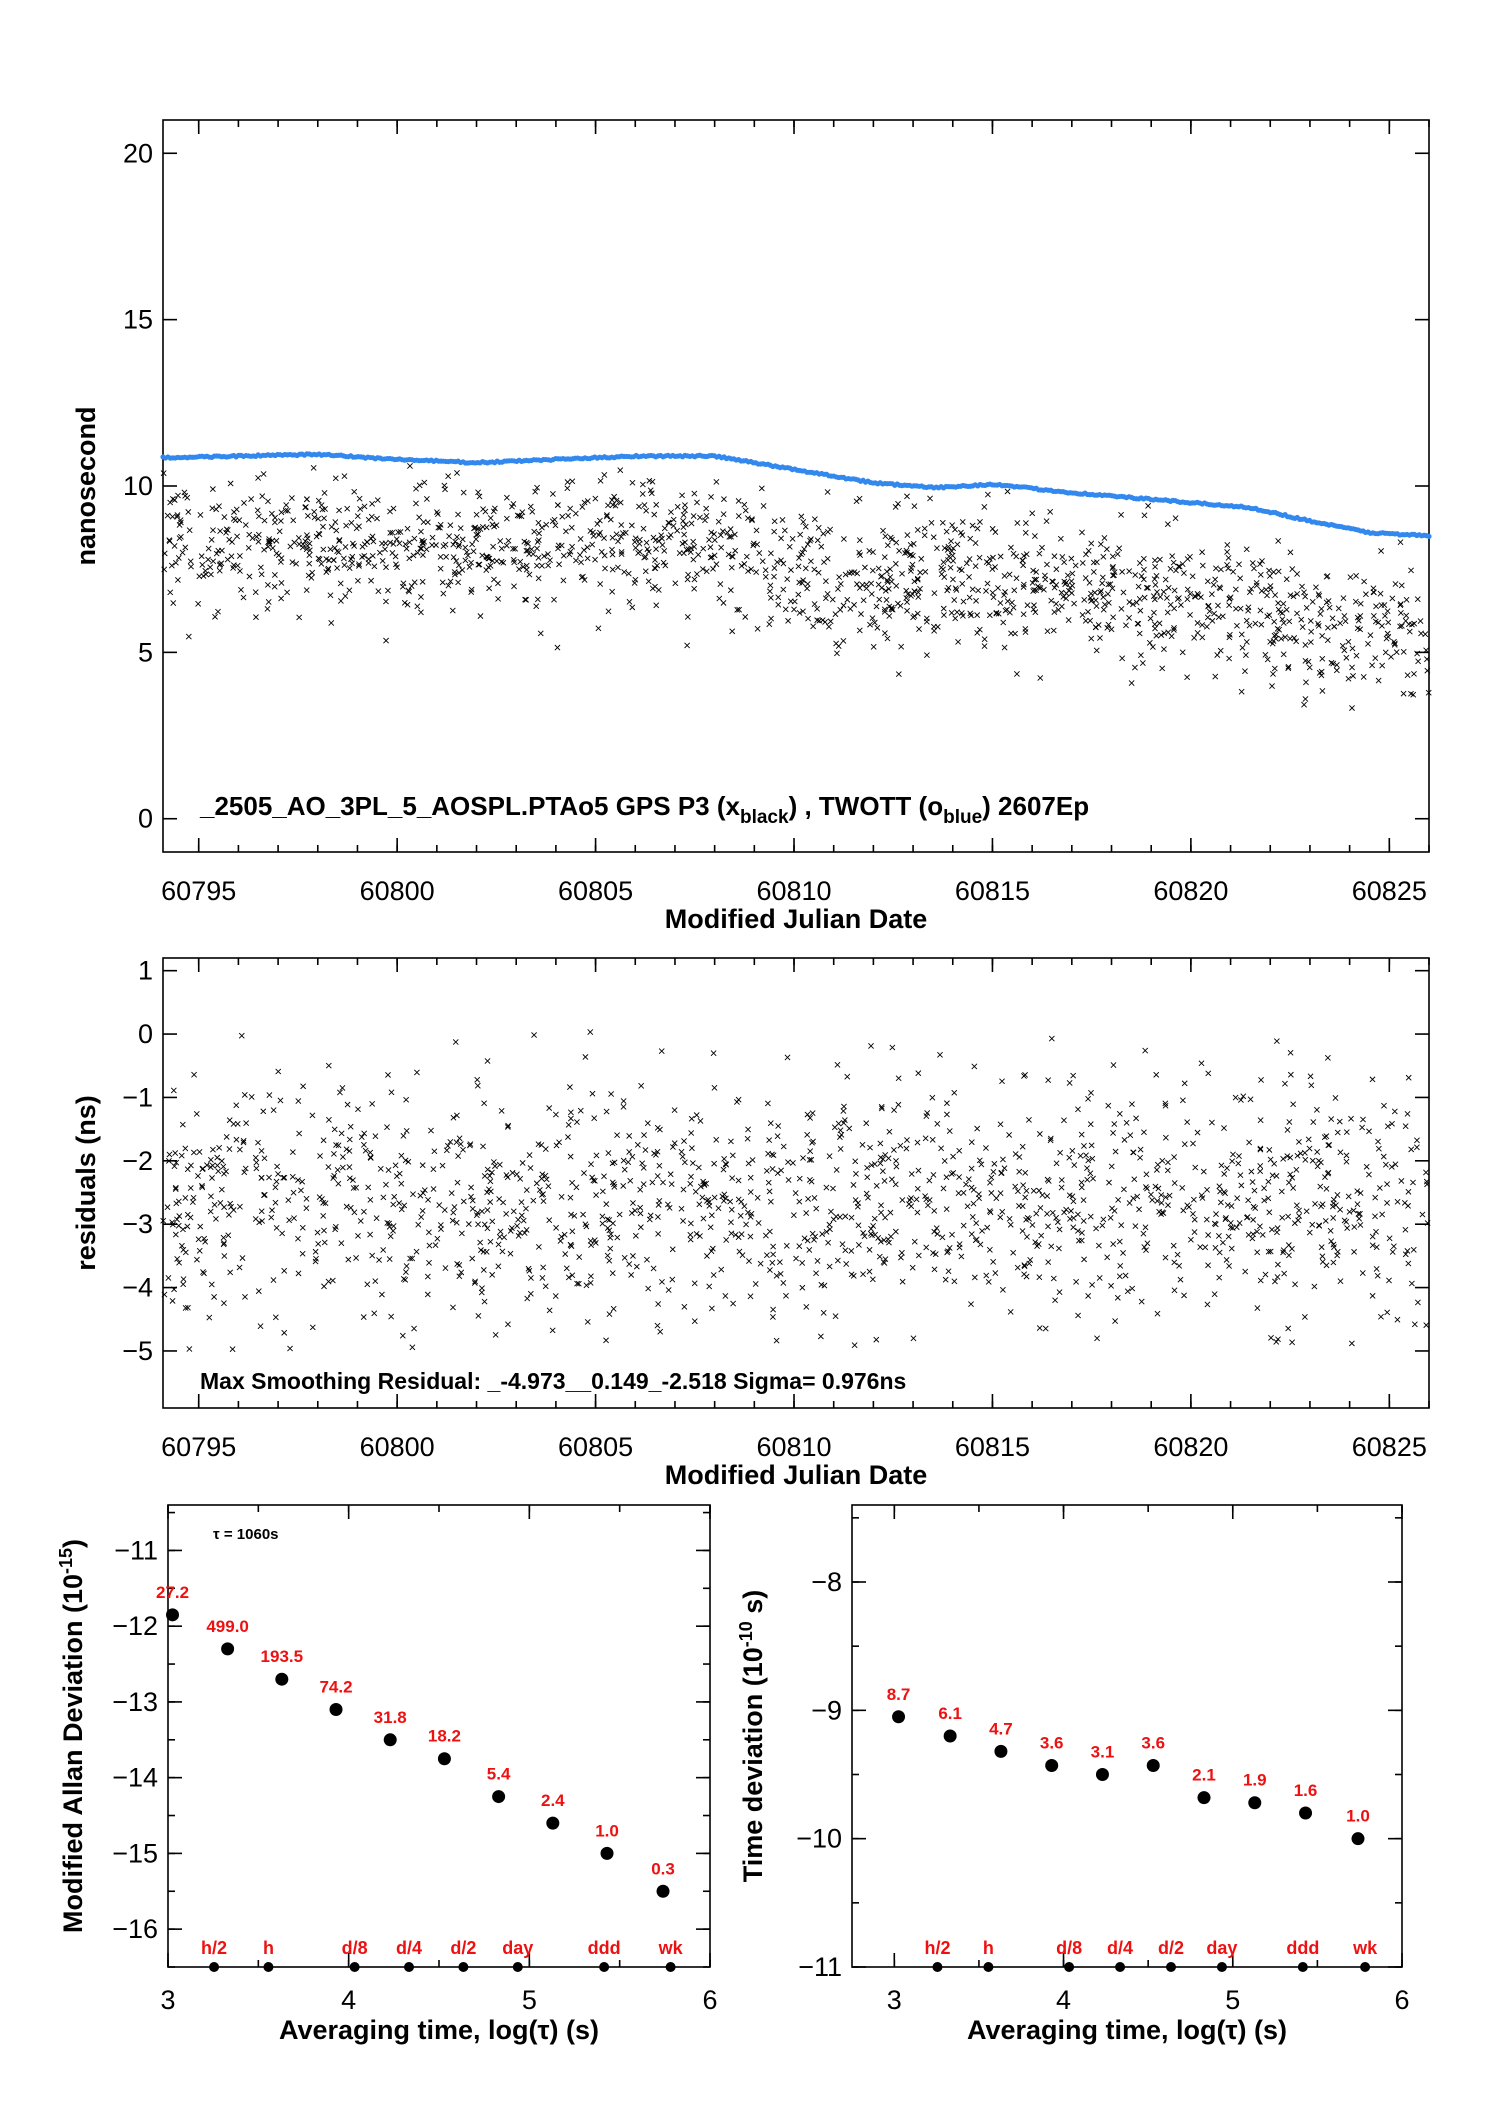  Describe the element at coordinates (826, 1582) in the screenshot. I see `y-tick-label: −8` at that location.